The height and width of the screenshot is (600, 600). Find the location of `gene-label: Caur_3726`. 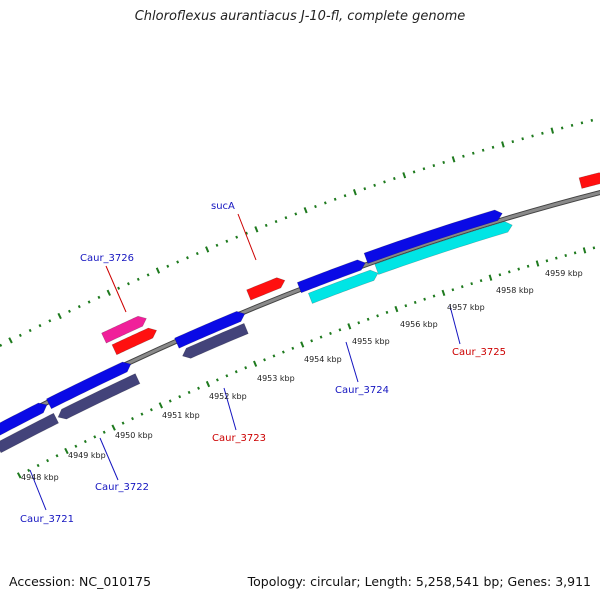

gene-label: Caur_3726 is located at coordinates (107, 258).